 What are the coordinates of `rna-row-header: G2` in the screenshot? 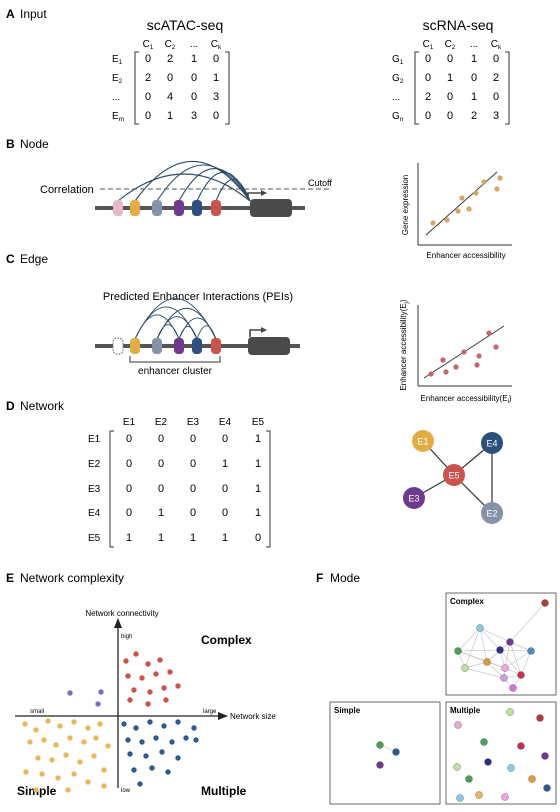 It's located at (398, 79).